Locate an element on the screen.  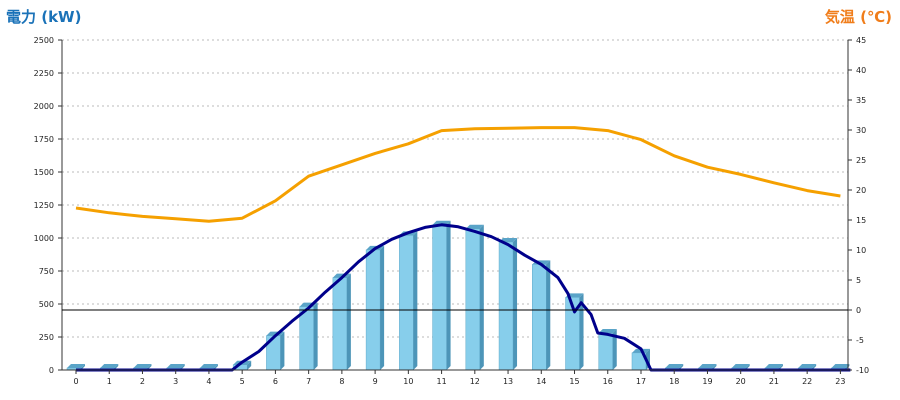
x-tick-label: 17 is located at coordinates (641, 381).